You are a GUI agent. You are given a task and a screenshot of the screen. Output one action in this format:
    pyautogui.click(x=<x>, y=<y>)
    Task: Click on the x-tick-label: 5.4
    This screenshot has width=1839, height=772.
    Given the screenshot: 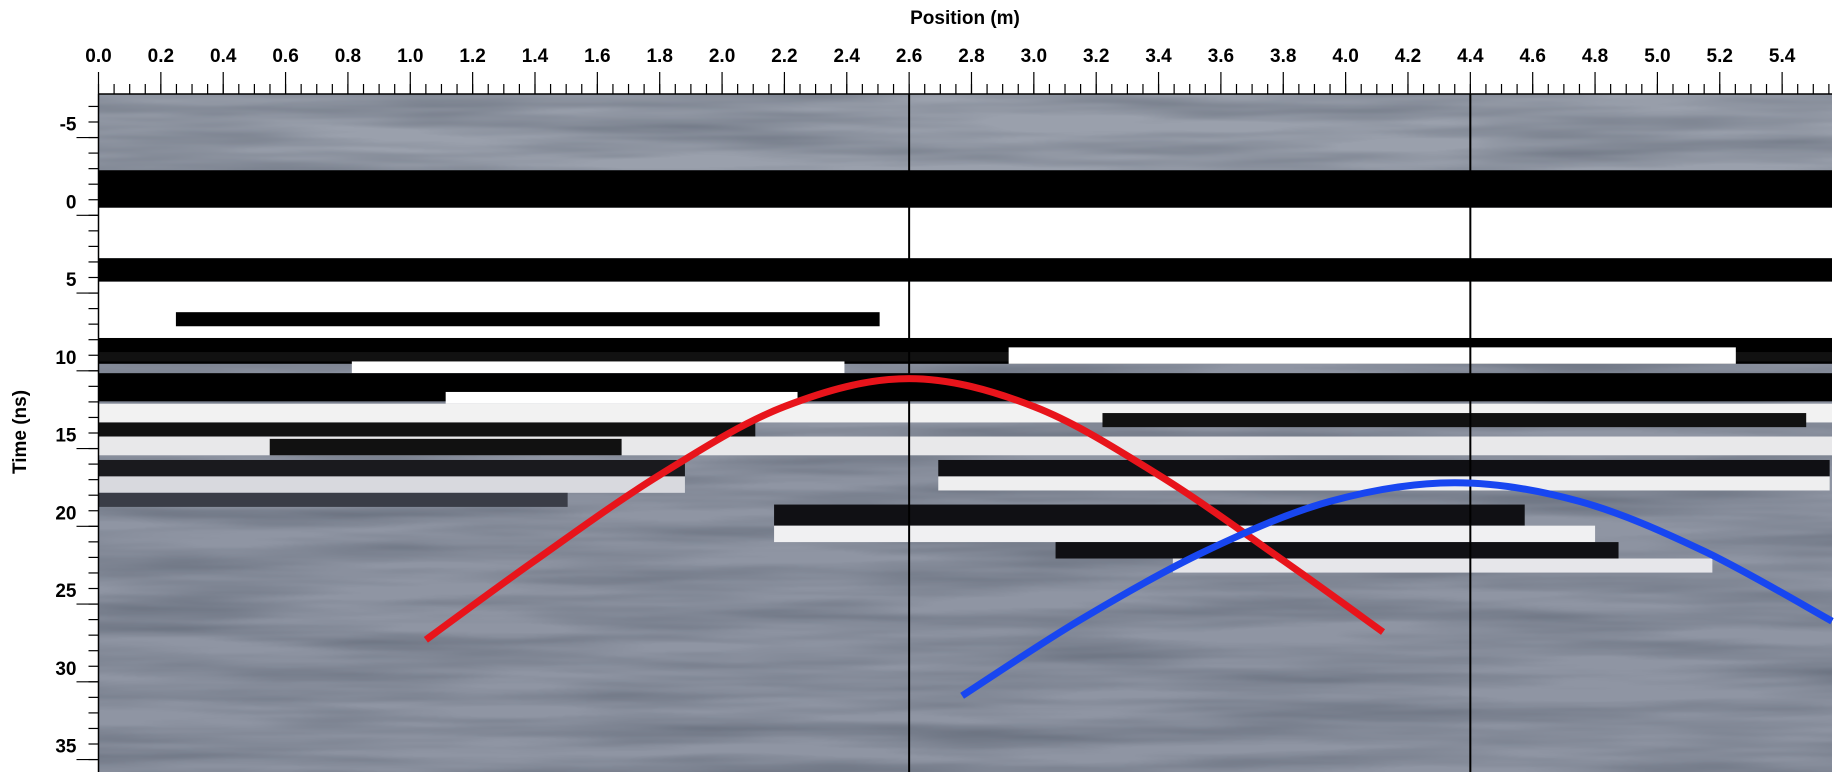 What is the action you would take?
    pyautogui.click(x=1782, y=56)
    